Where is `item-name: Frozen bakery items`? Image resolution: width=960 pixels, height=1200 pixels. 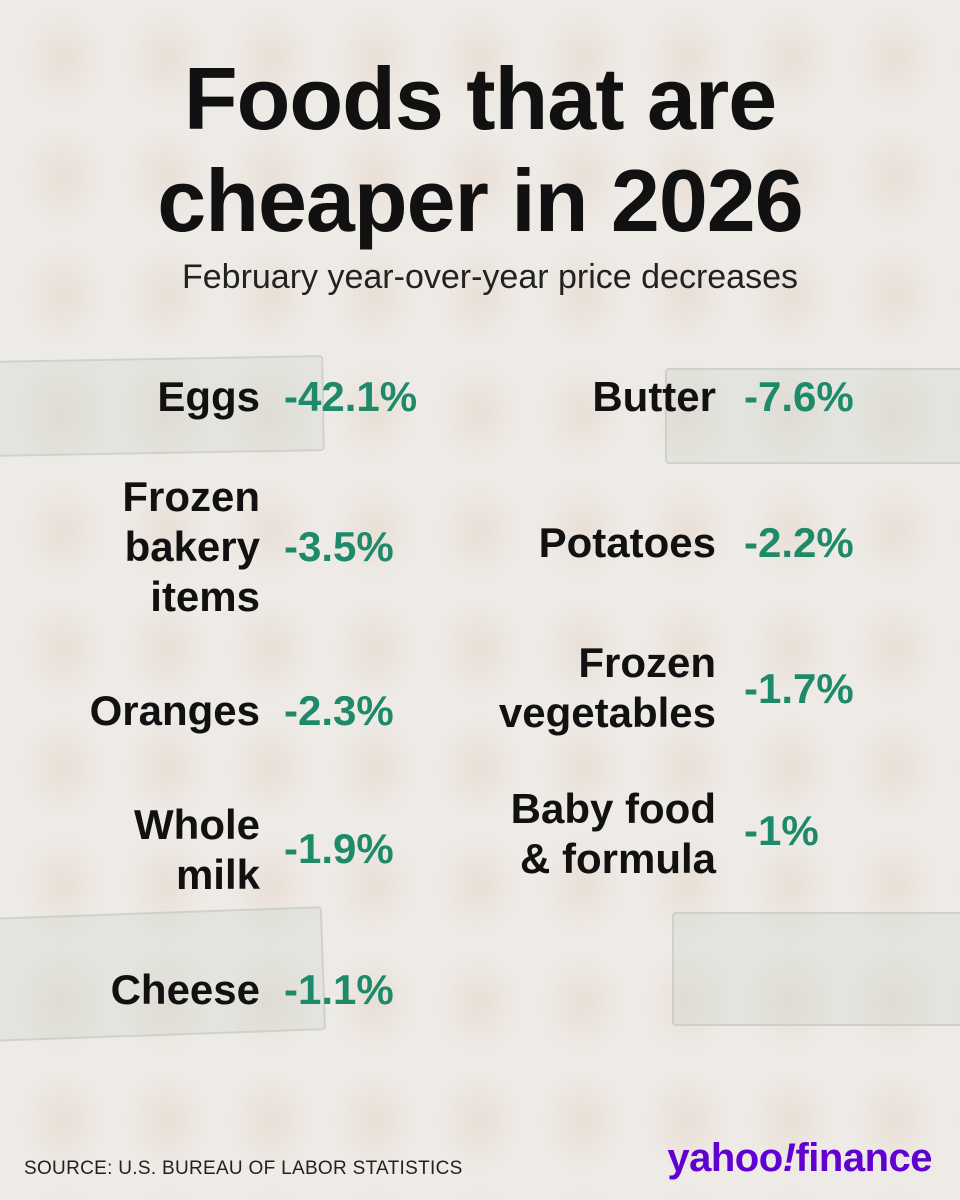
item-name: Frozen bakery items is located at coordinates (191, 546).